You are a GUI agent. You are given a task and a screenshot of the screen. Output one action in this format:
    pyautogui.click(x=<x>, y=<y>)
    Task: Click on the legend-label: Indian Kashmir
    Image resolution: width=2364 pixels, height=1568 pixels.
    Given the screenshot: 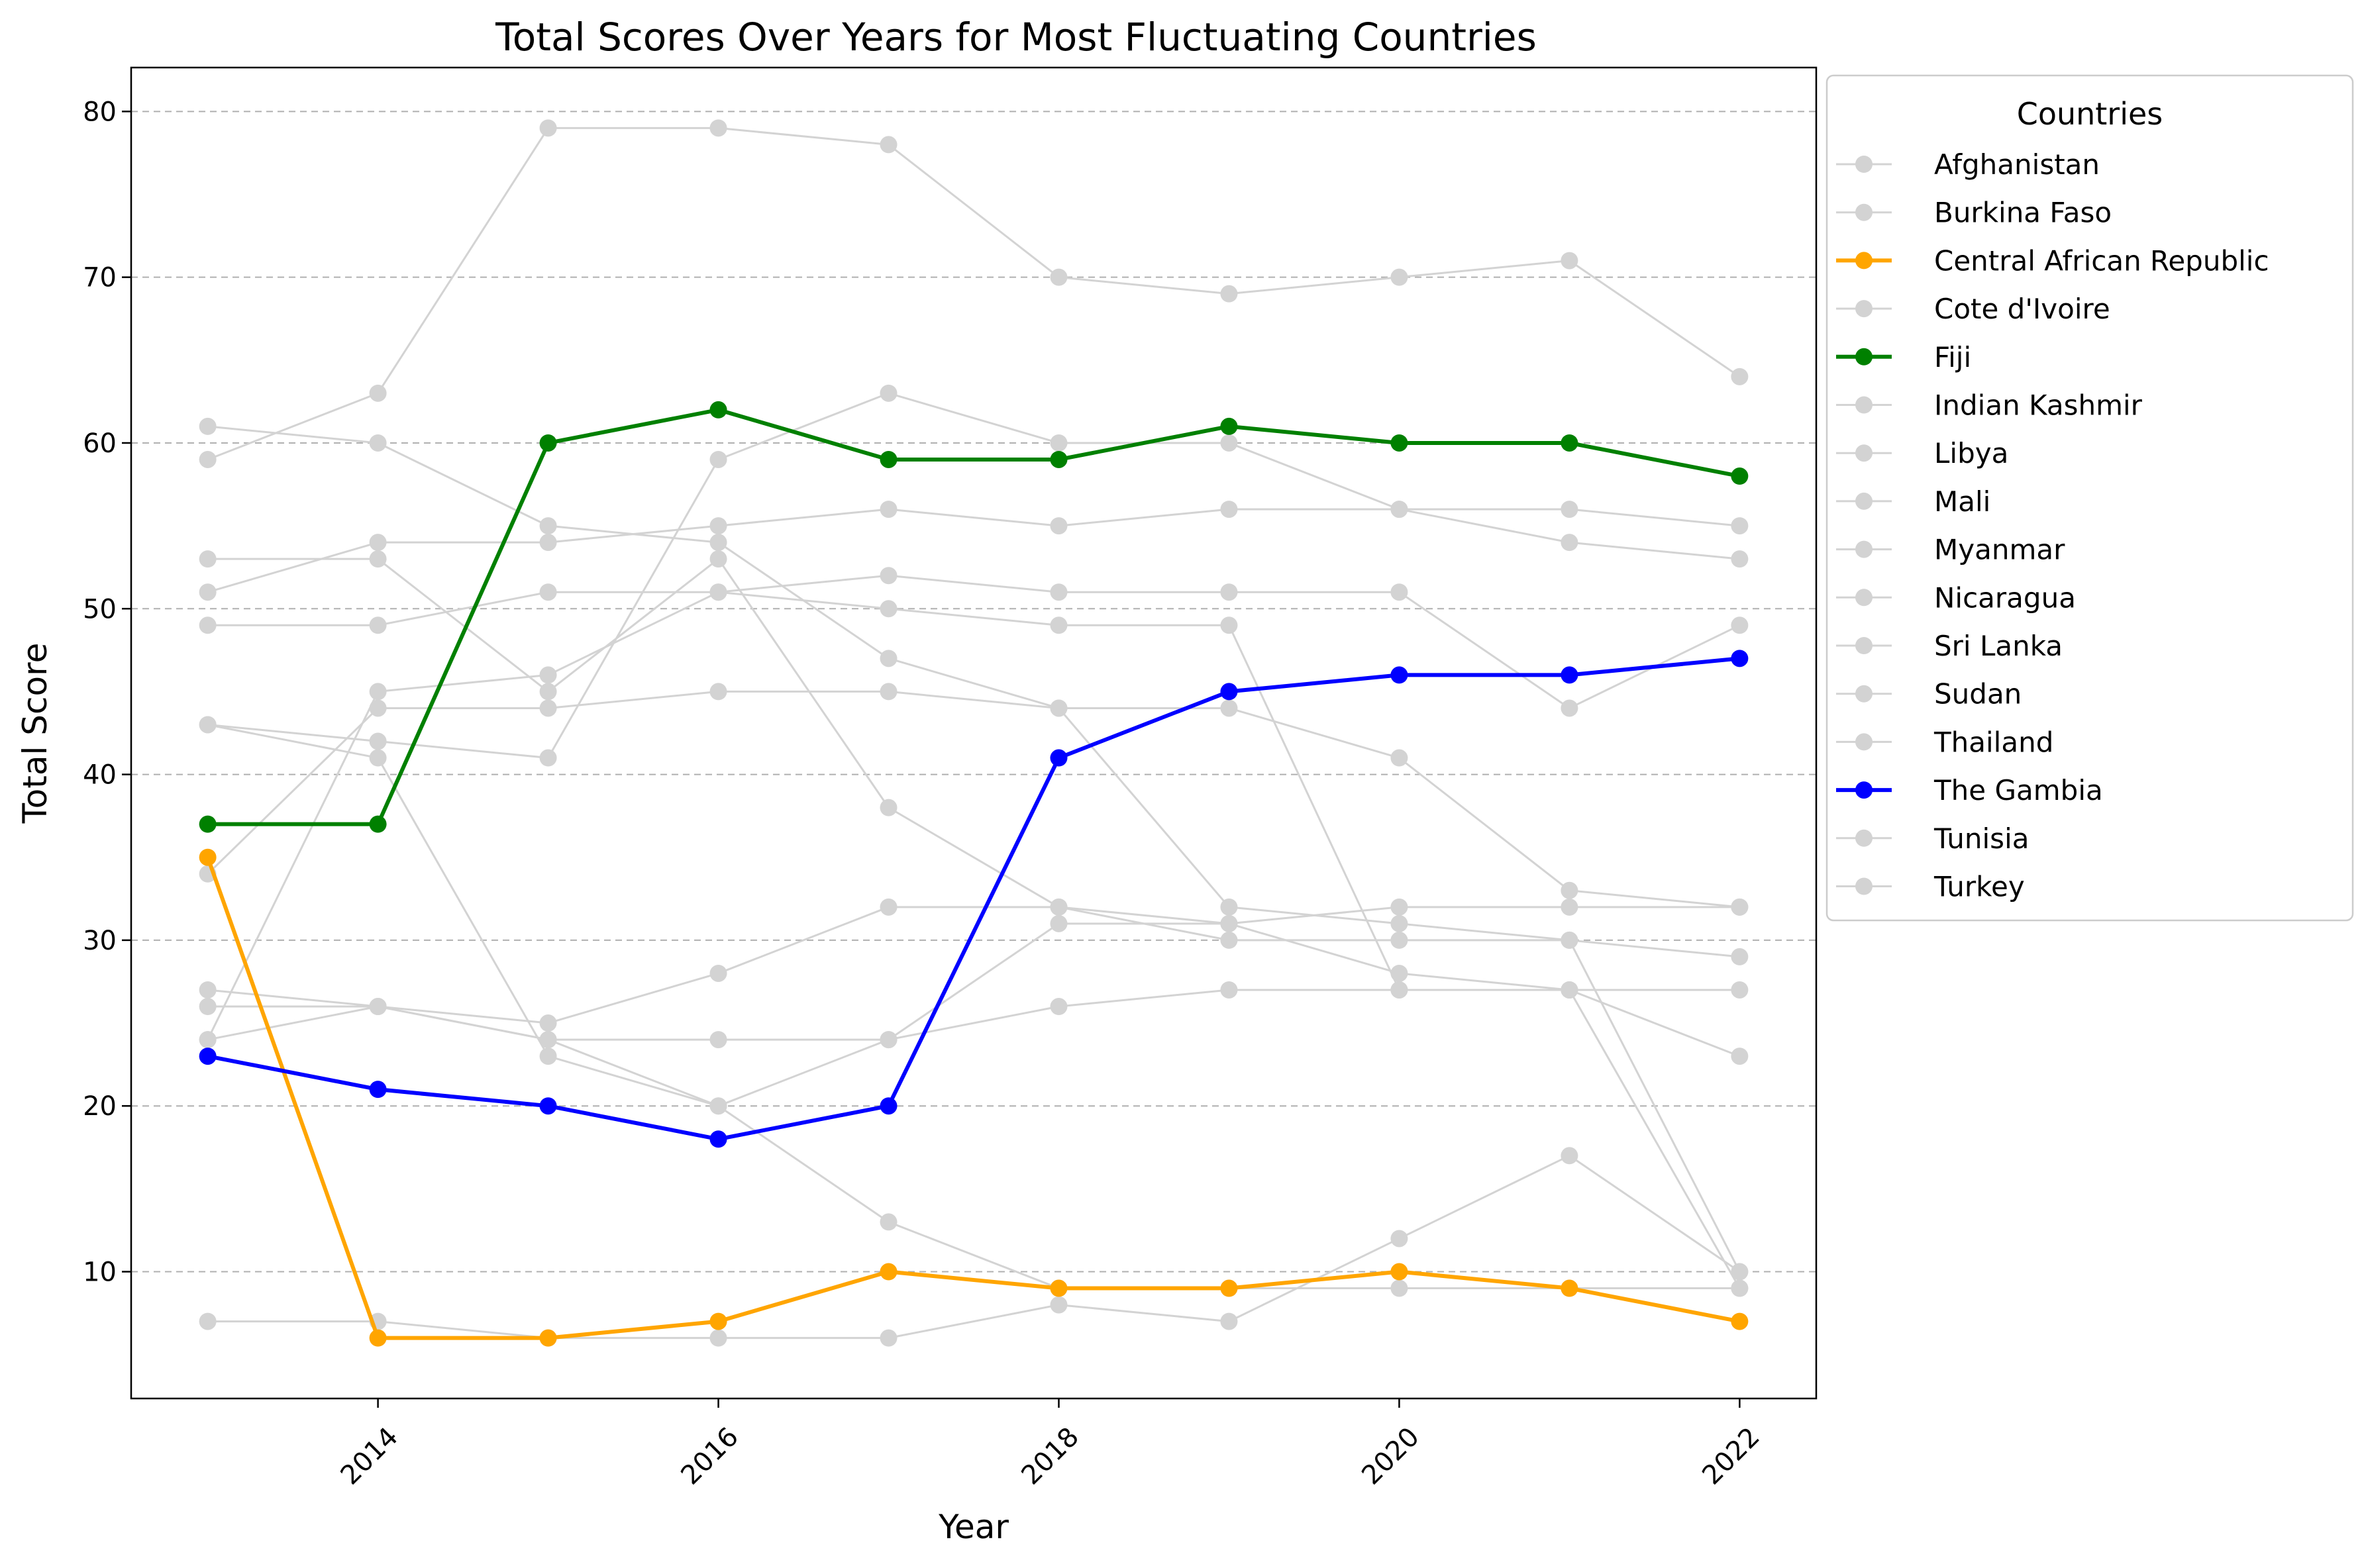 What is the action you would take?
    pyautogui.click(x=2039, y=405)
    